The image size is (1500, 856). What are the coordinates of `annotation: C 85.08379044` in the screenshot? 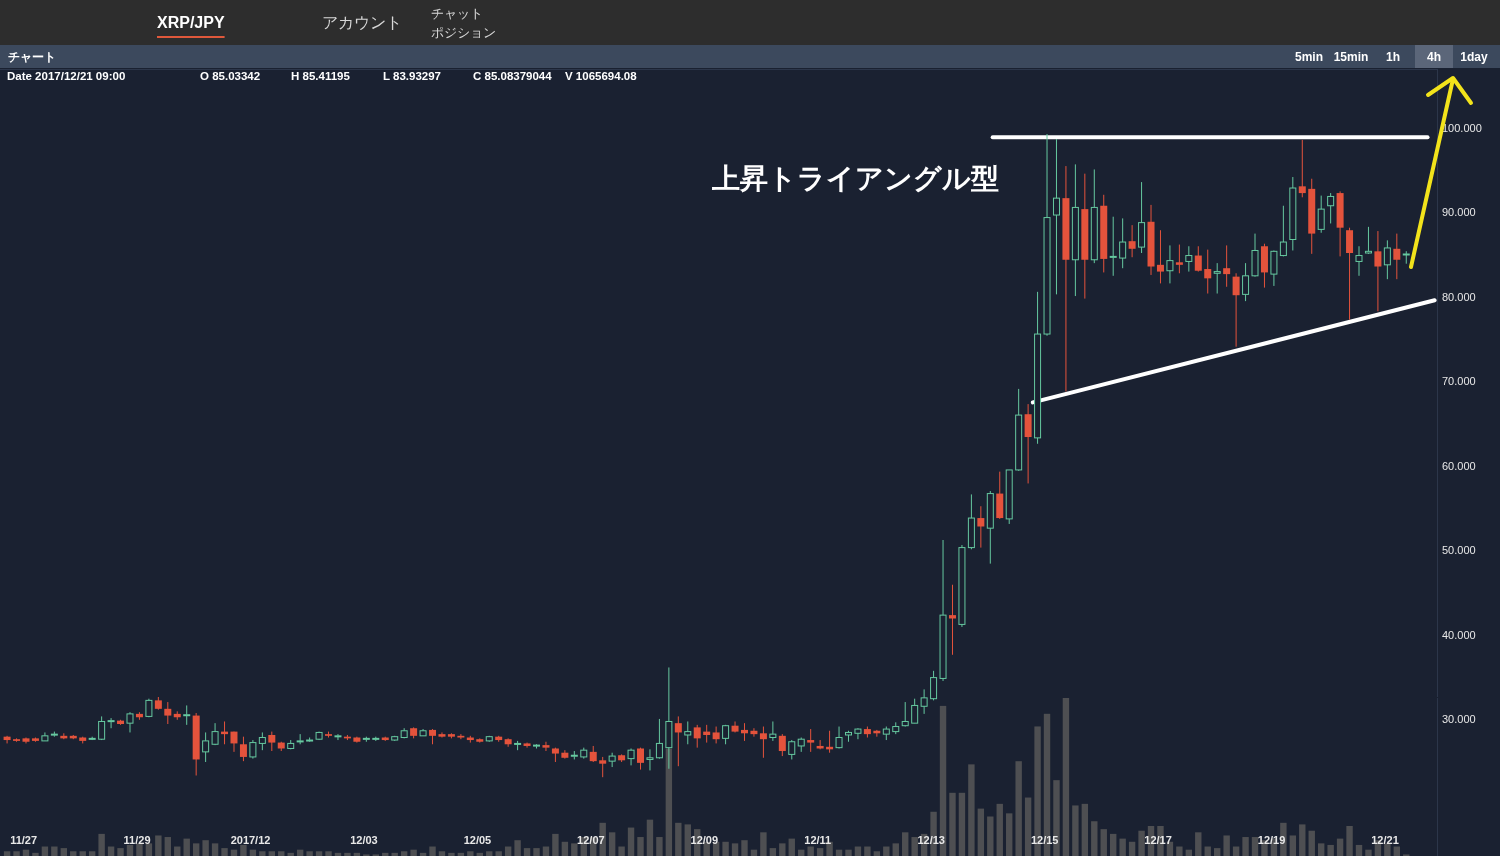 It's located at (513, 76).